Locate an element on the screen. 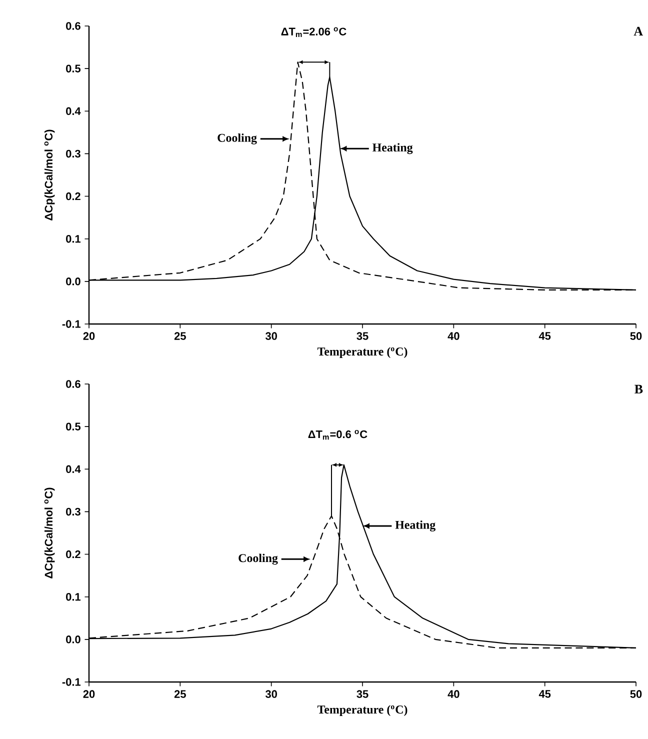 The image size is (648, 739). chart-title: B is located at coordinates (638, 389).